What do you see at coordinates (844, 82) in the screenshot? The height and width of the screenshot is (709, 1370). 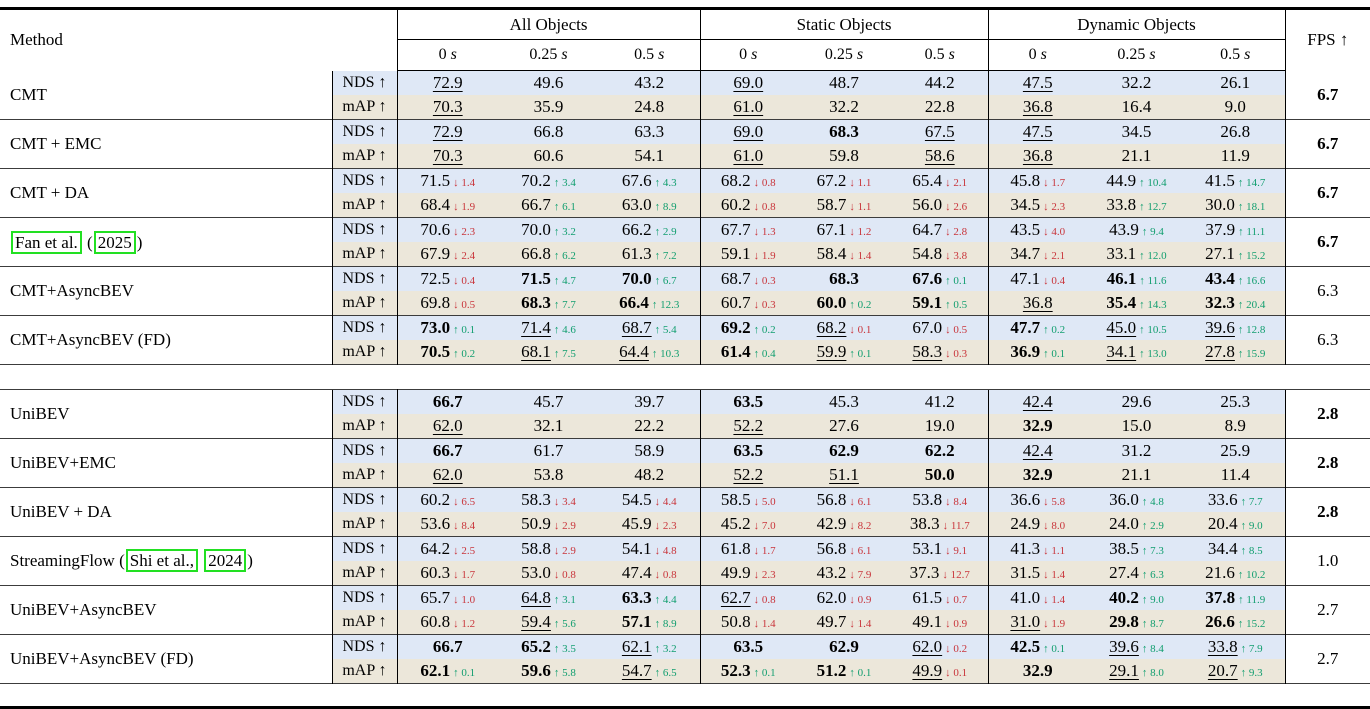 I see `metric-value: 48.7` at bounding box center [844, 82].